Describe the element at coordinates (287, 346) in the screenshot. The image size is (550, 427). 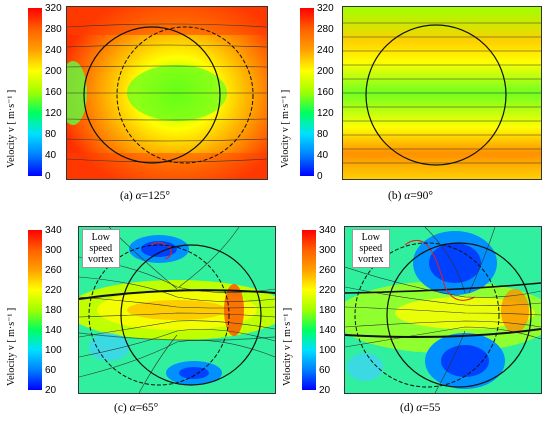
I see `colorbar-label-d: Velocity v [ m·s⁻¹ ]` at that location.